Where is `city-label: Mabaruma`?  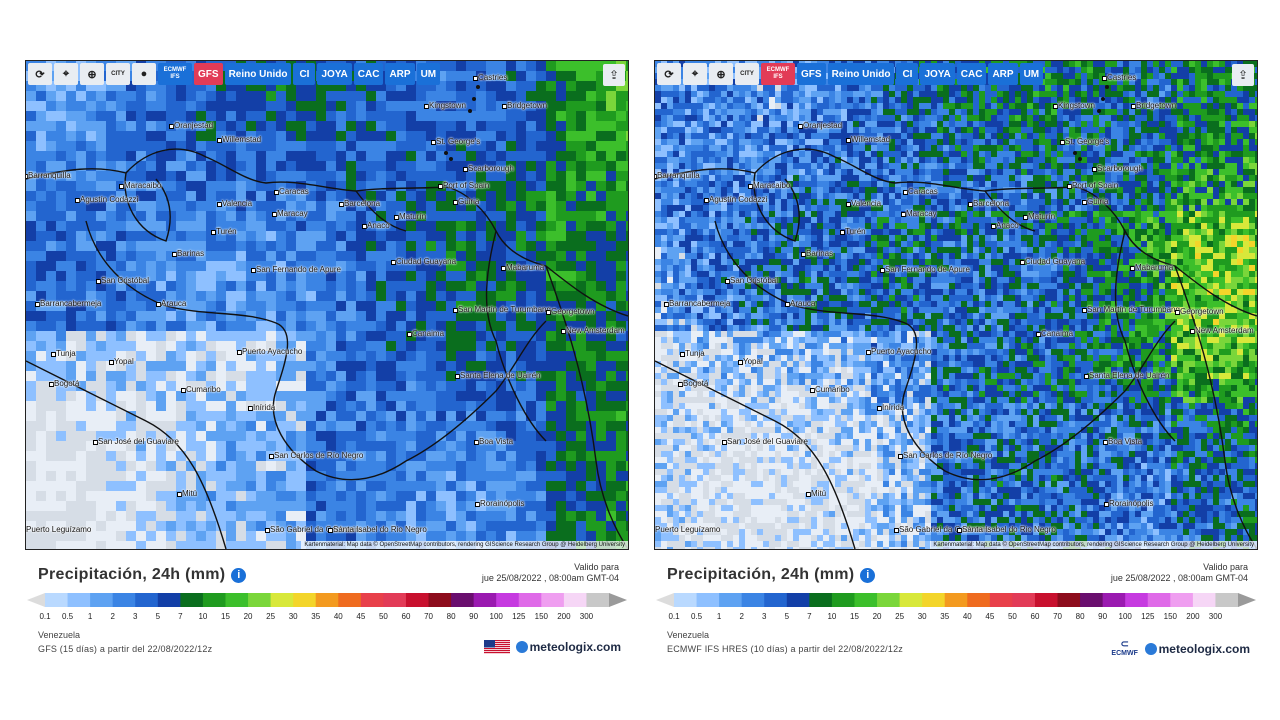 city-label: Mabaruma is located at coordinates (525, 267).